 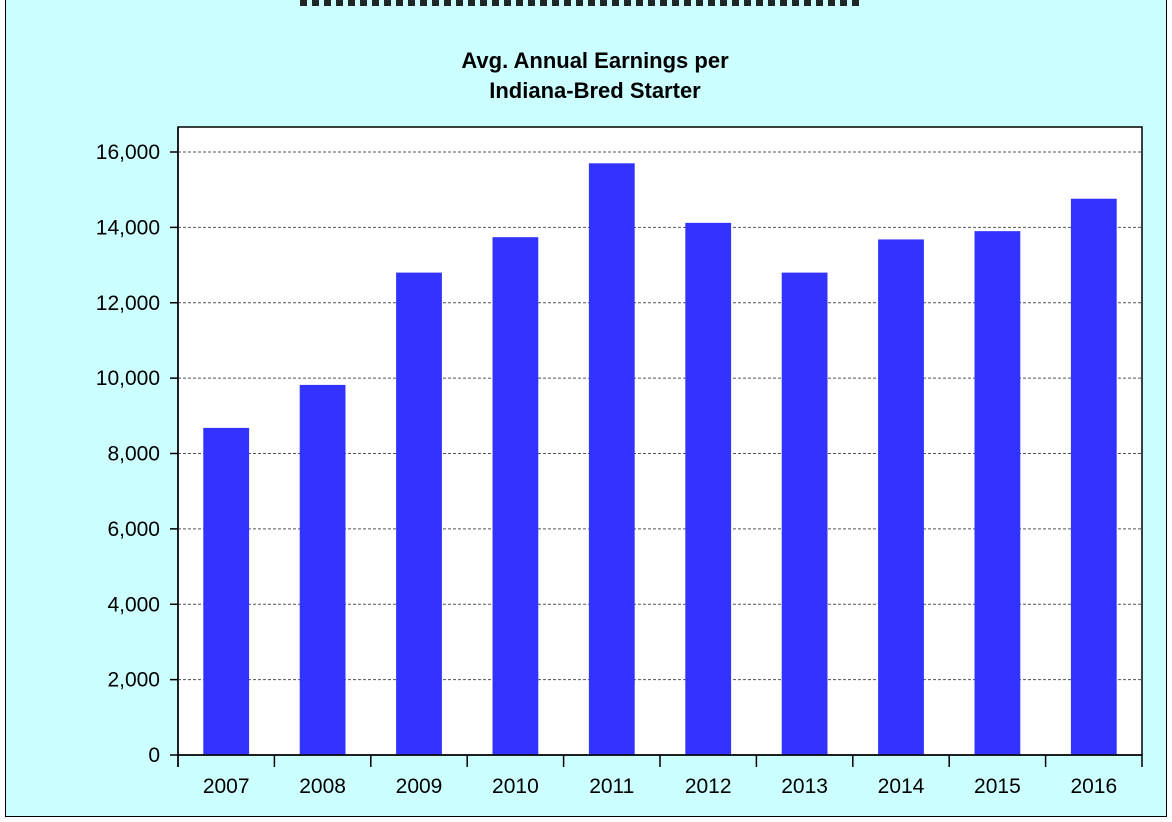 I want to click on bar-2011, so click(x=611, y=459).